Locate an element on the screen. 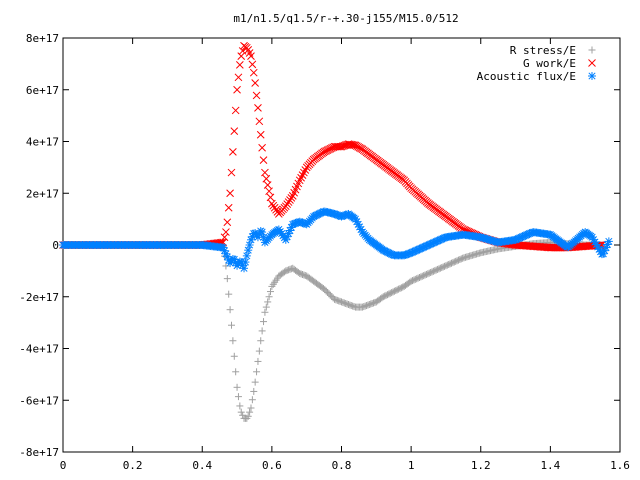 The width and height of the screenshot is (640, 480). chart-title: m1/n1.5/q1.5/r-+.30-j155/M15.0/512 is located at coordinates (345, 18).